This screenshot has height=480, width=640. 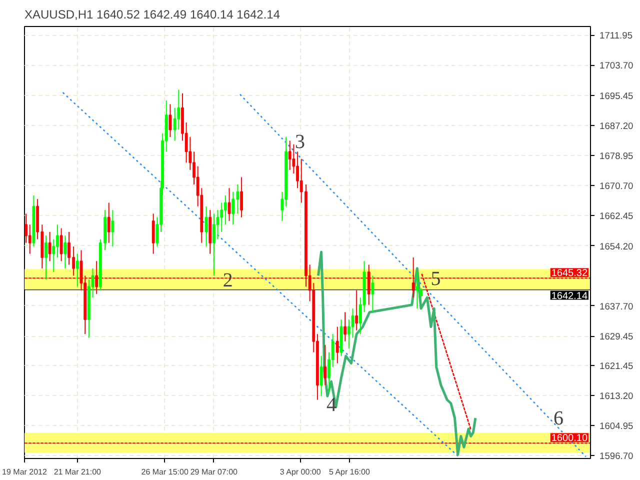 What do you see at coordinates (617, 337) in the screenshot?
I see `y-tick-label: 1629.45` at bounding box center [617, 337].